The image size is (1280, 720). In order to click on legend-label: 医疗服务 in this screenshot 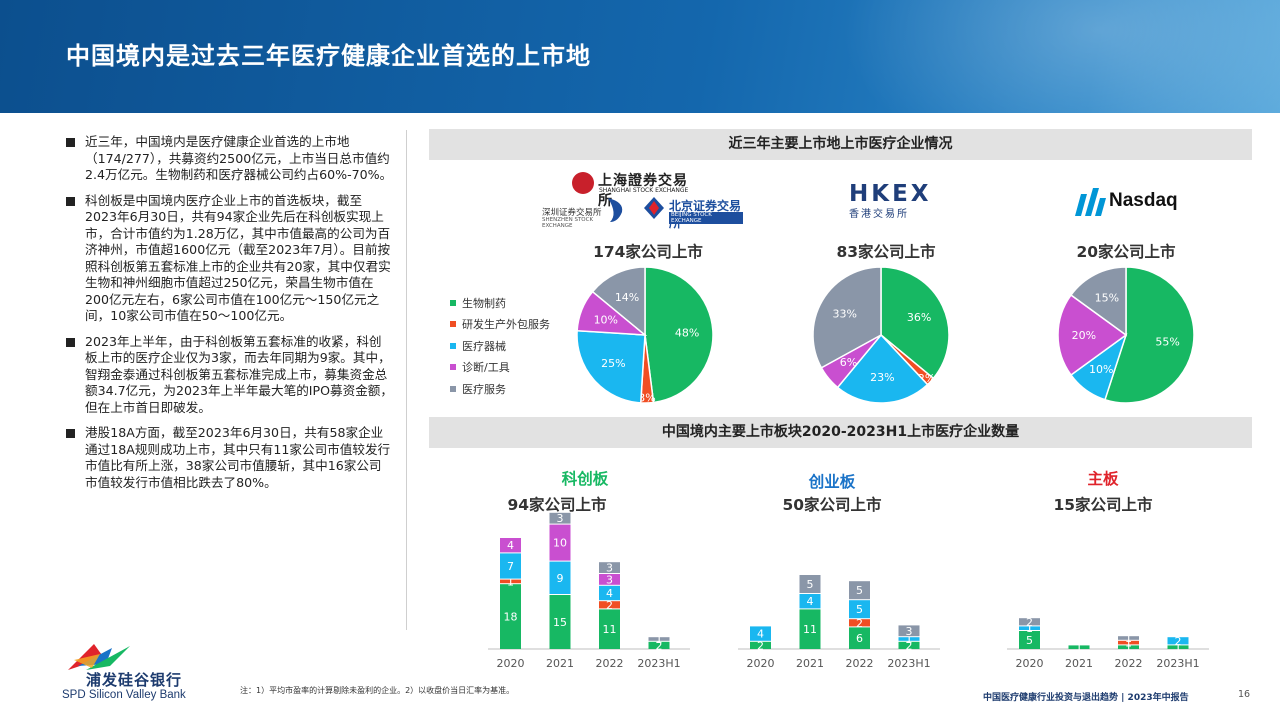, I will do `click(484, 389)`.